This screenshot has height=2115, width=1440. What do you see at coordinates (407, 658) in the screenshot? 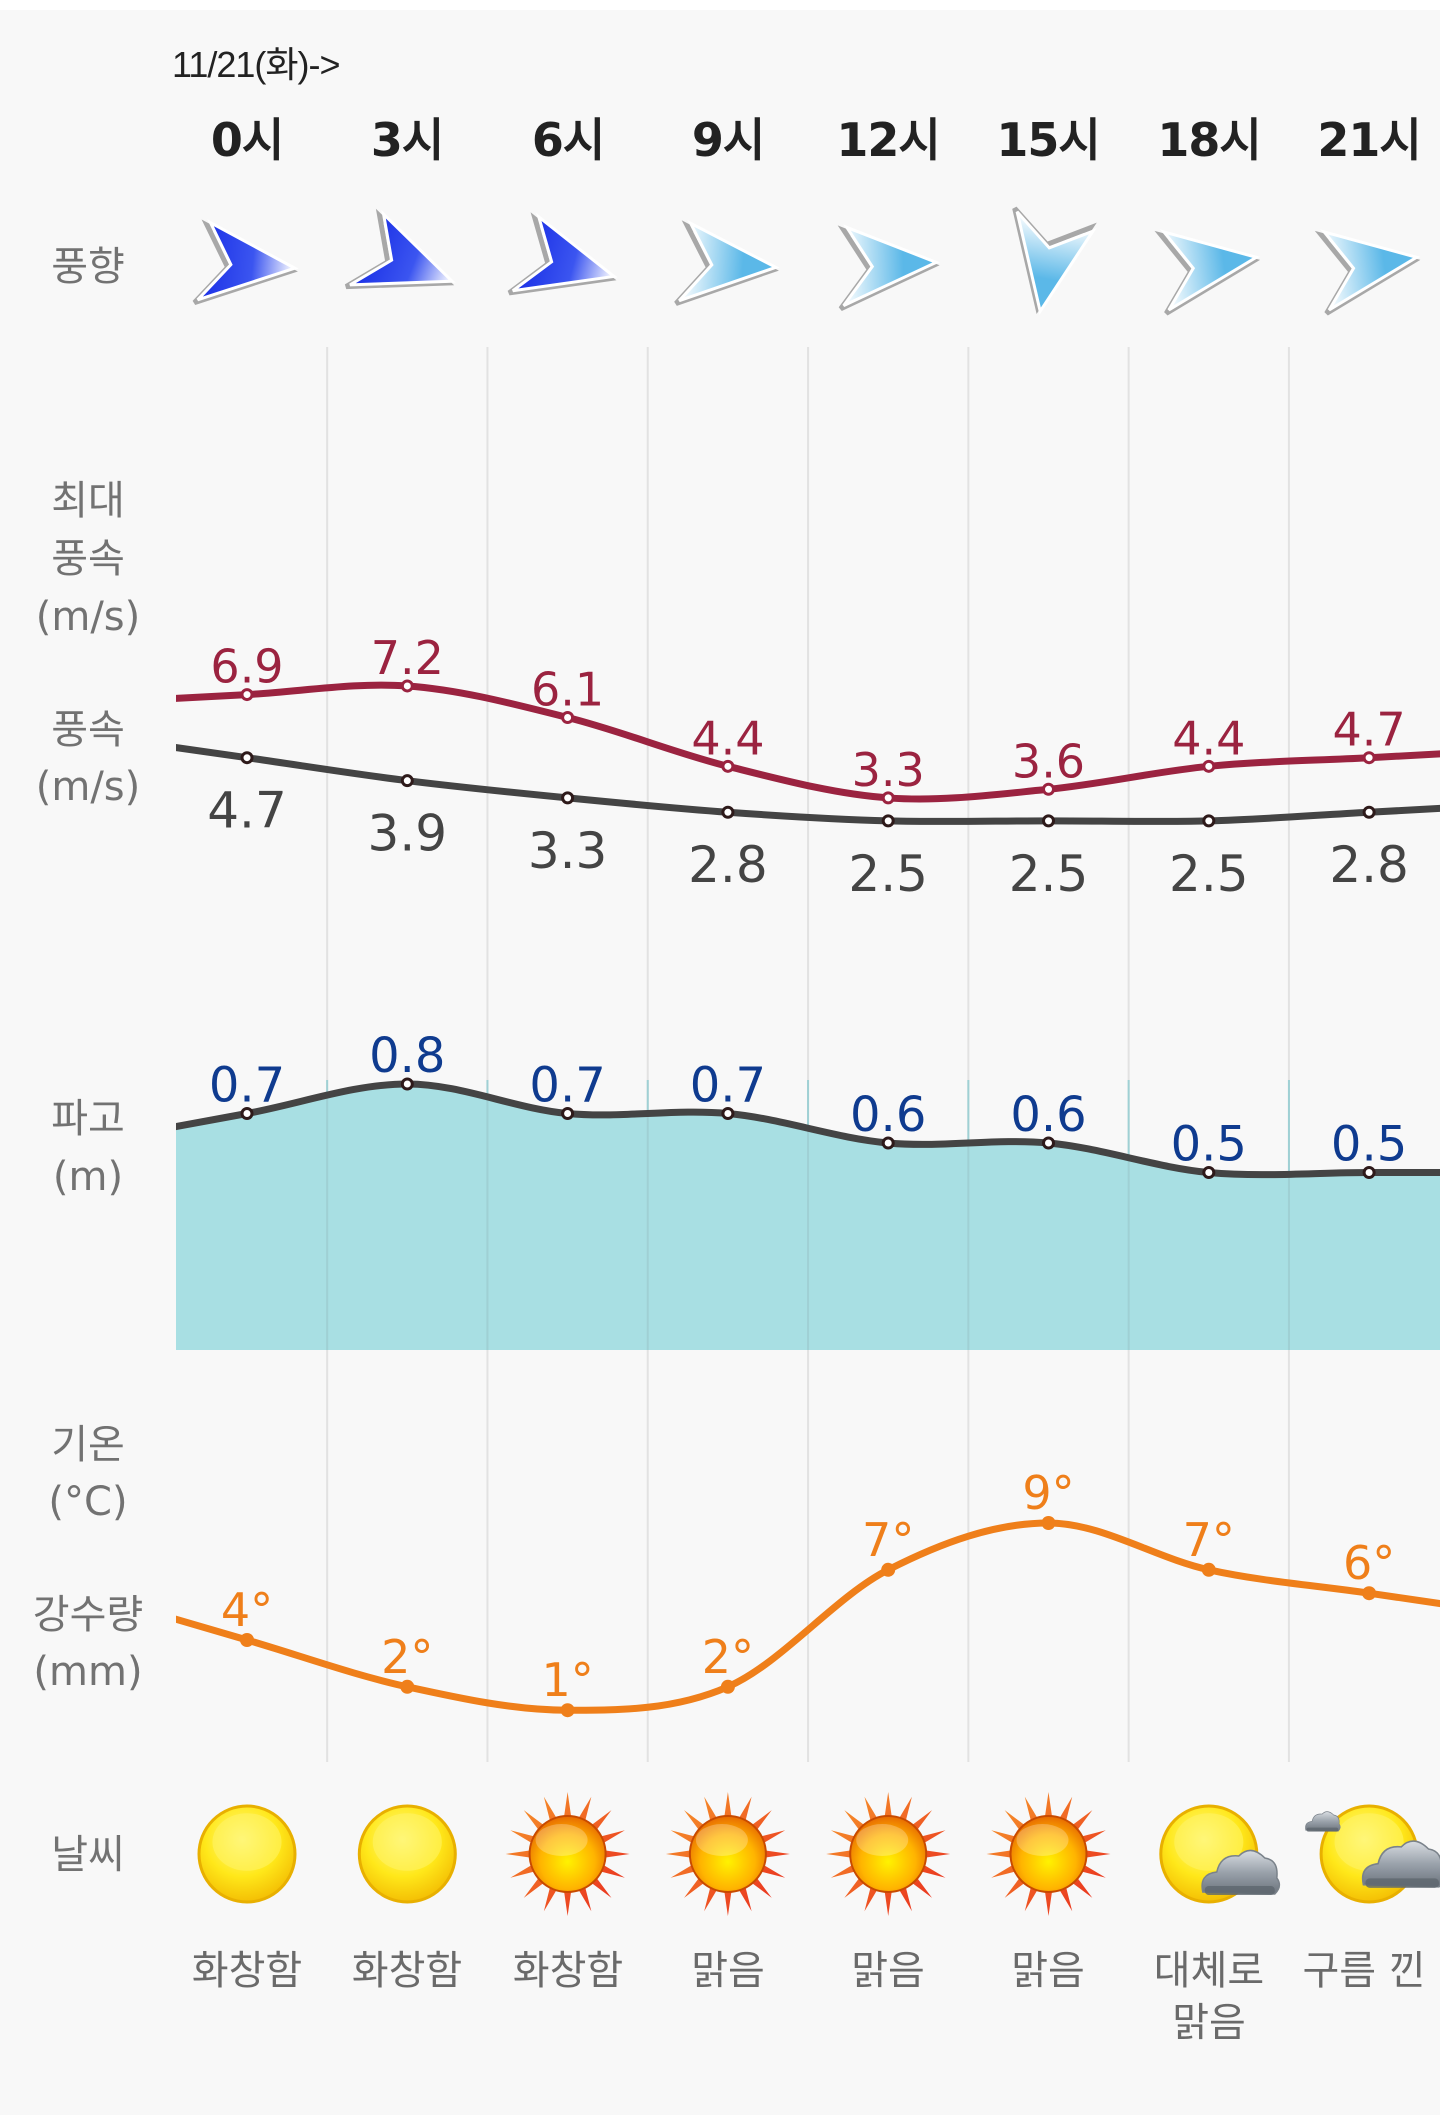
I see `max-wind-value-label: 7.2` at bounding box center [407, 658].